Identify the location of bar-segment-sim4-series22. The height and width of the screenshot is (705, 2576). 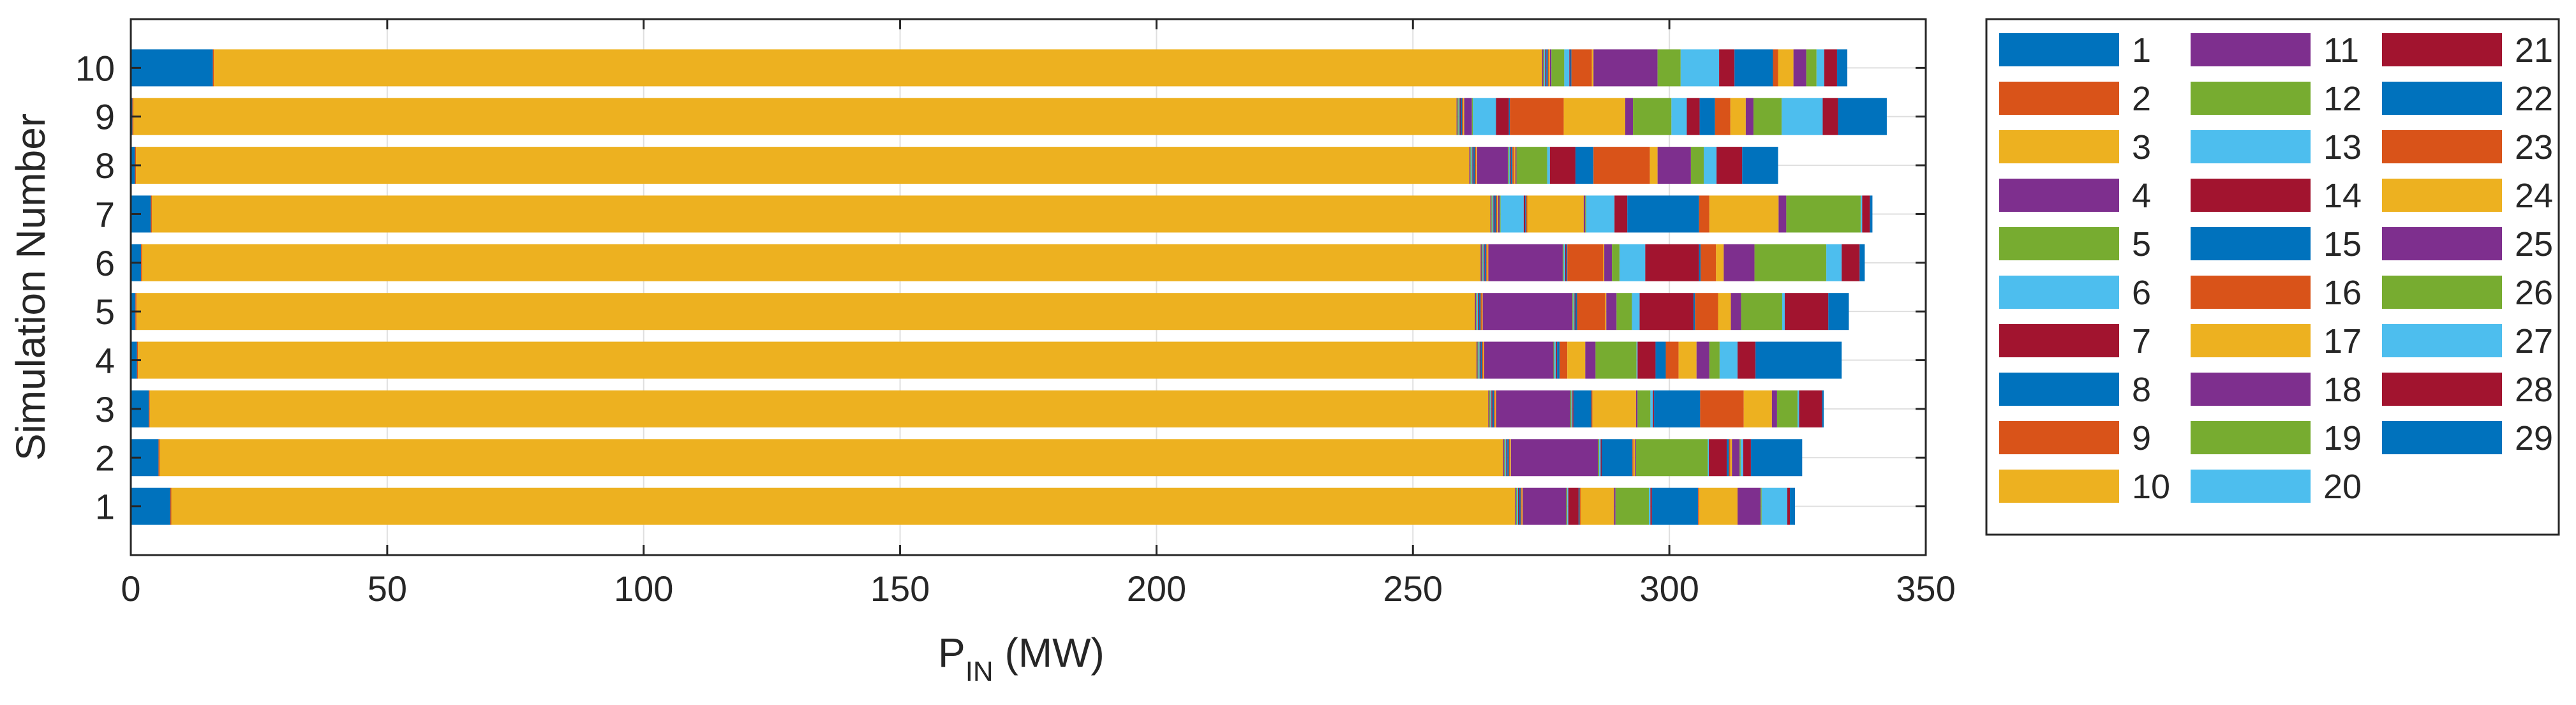
(1660, 360).